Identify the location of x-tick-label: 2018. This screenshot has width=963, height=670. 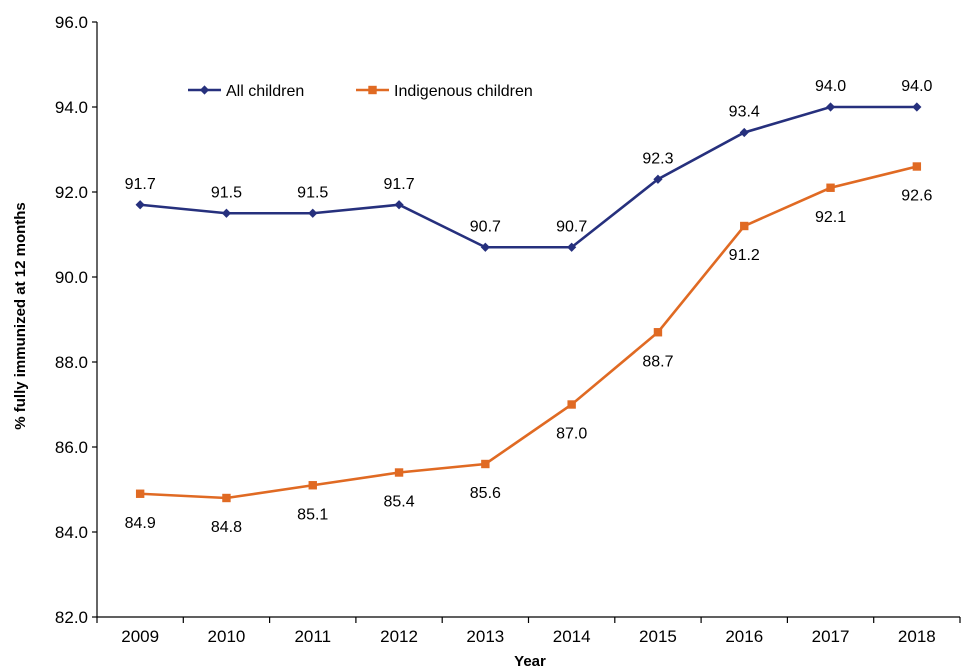
(917, 636).